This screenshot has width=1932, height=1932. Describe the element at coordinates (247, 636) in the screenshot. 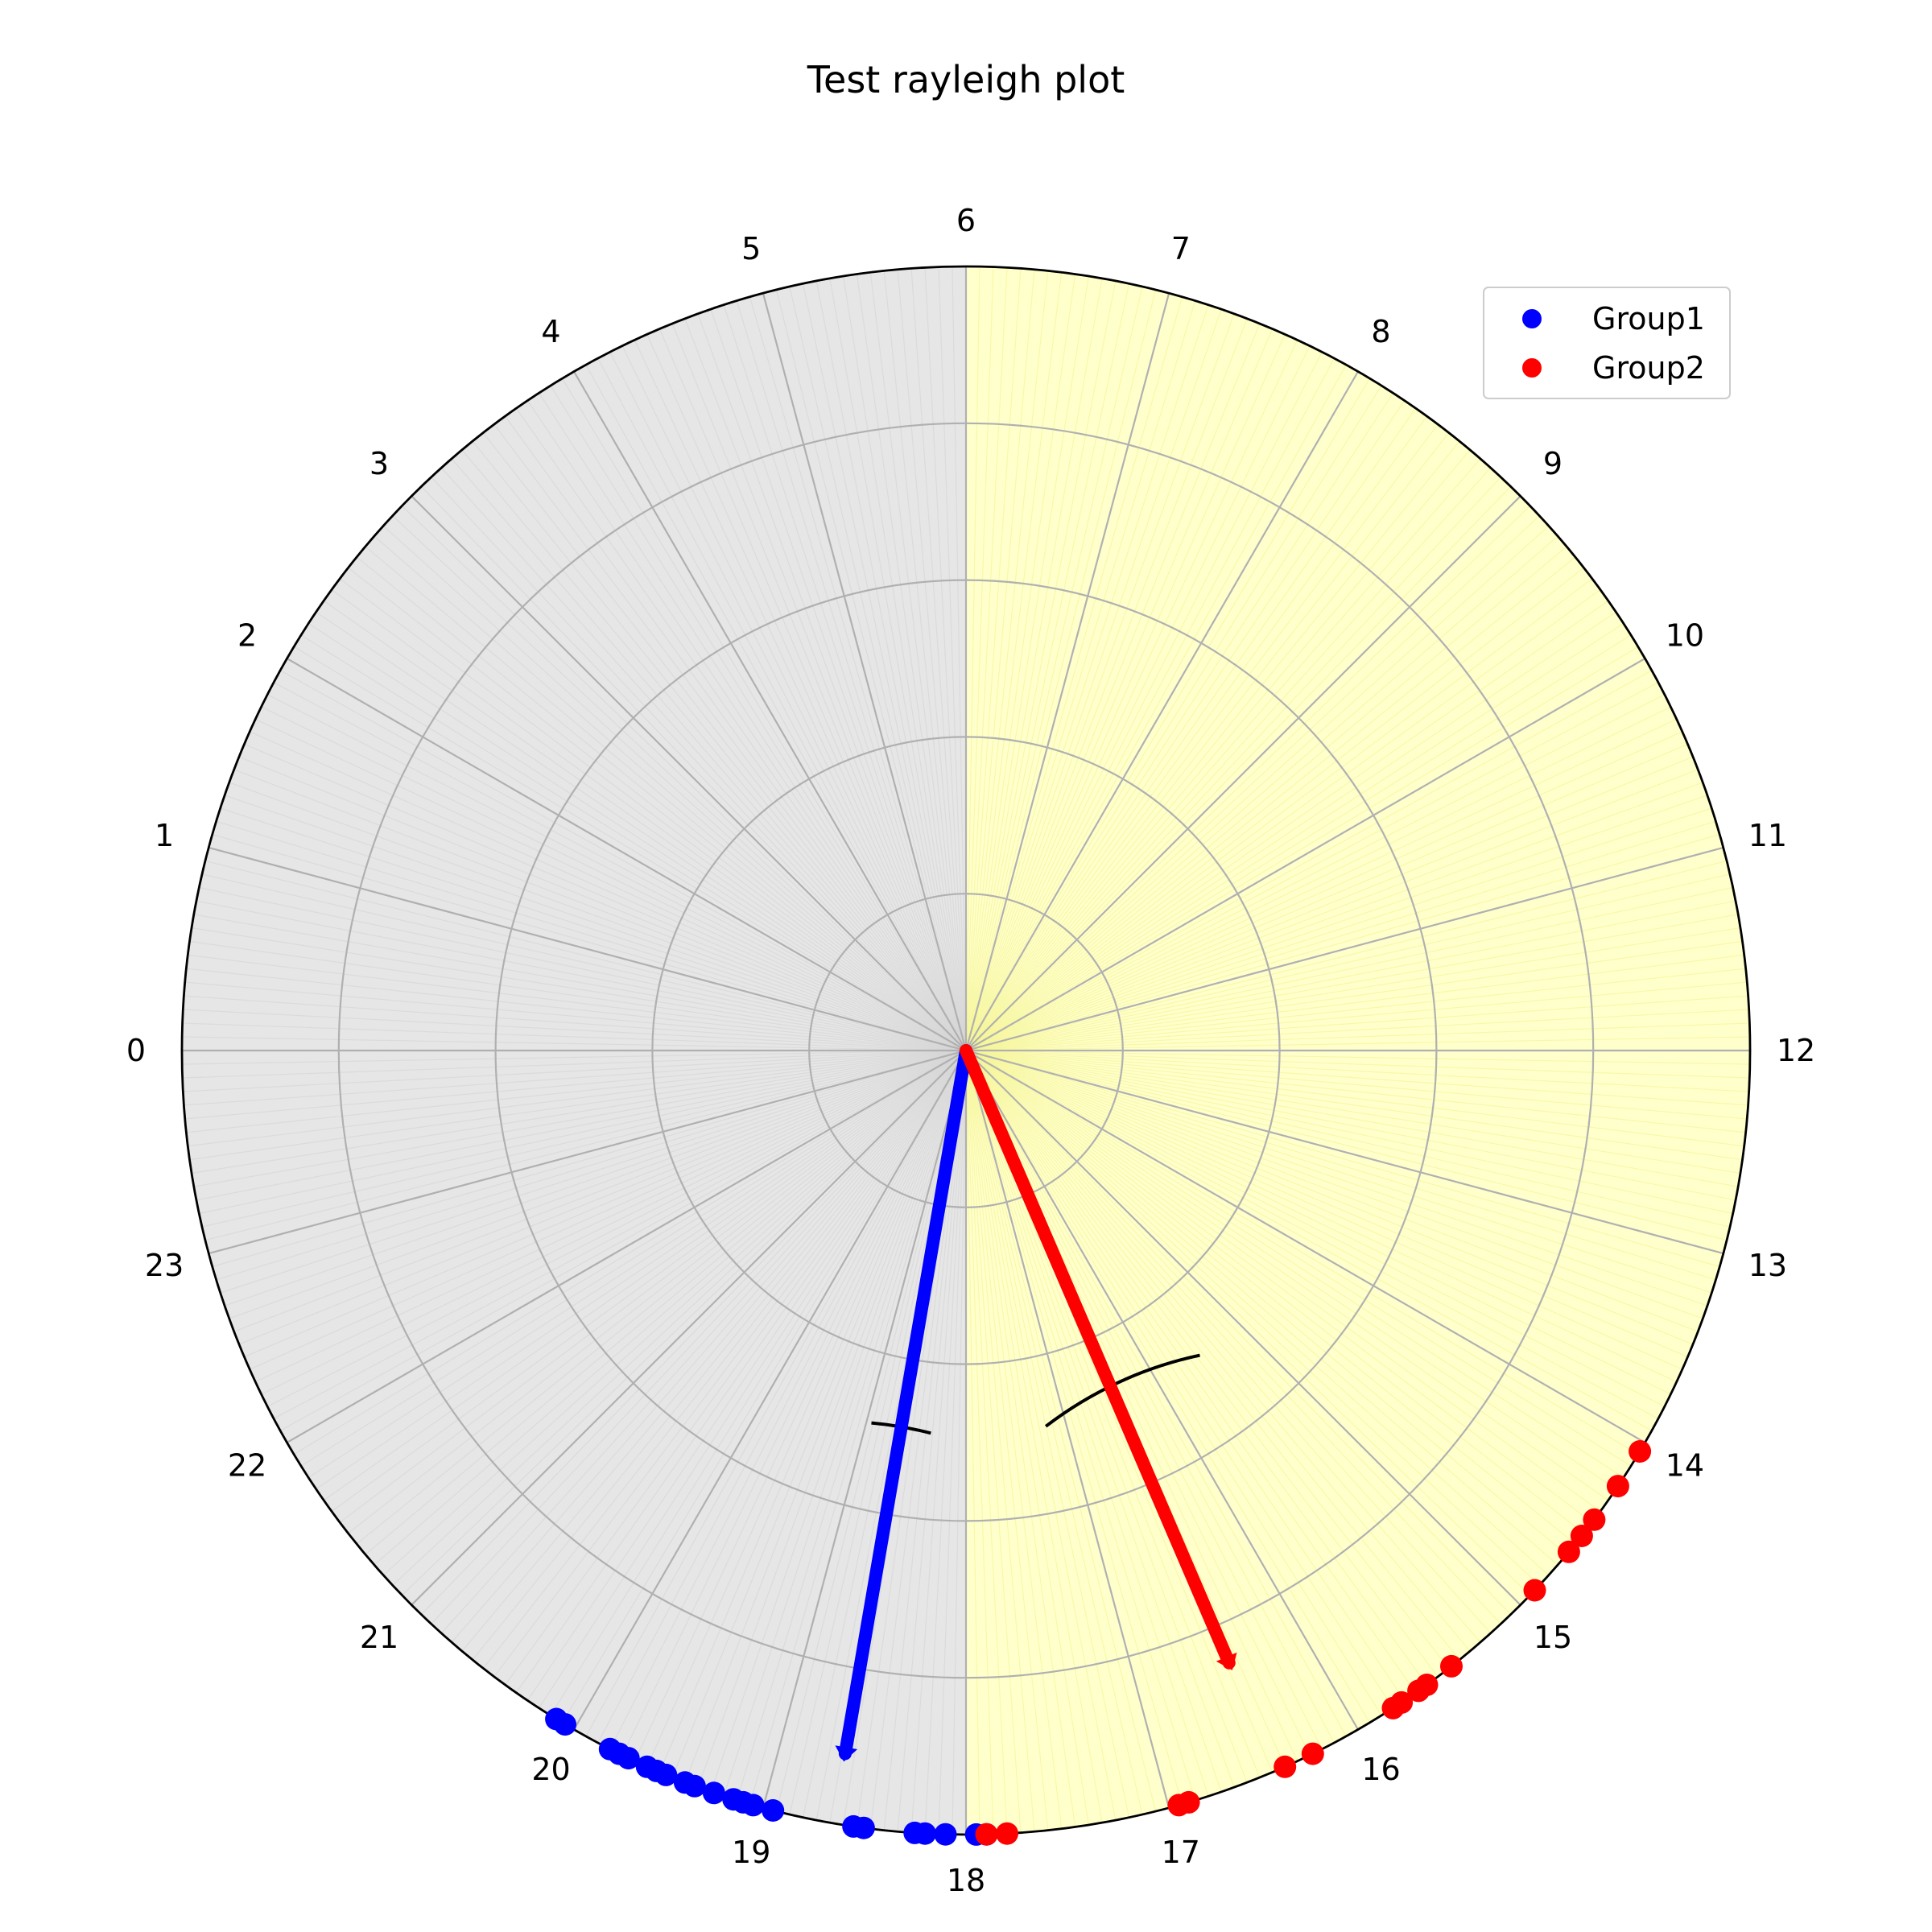

I see `angular-tick-label: 2` at that location.